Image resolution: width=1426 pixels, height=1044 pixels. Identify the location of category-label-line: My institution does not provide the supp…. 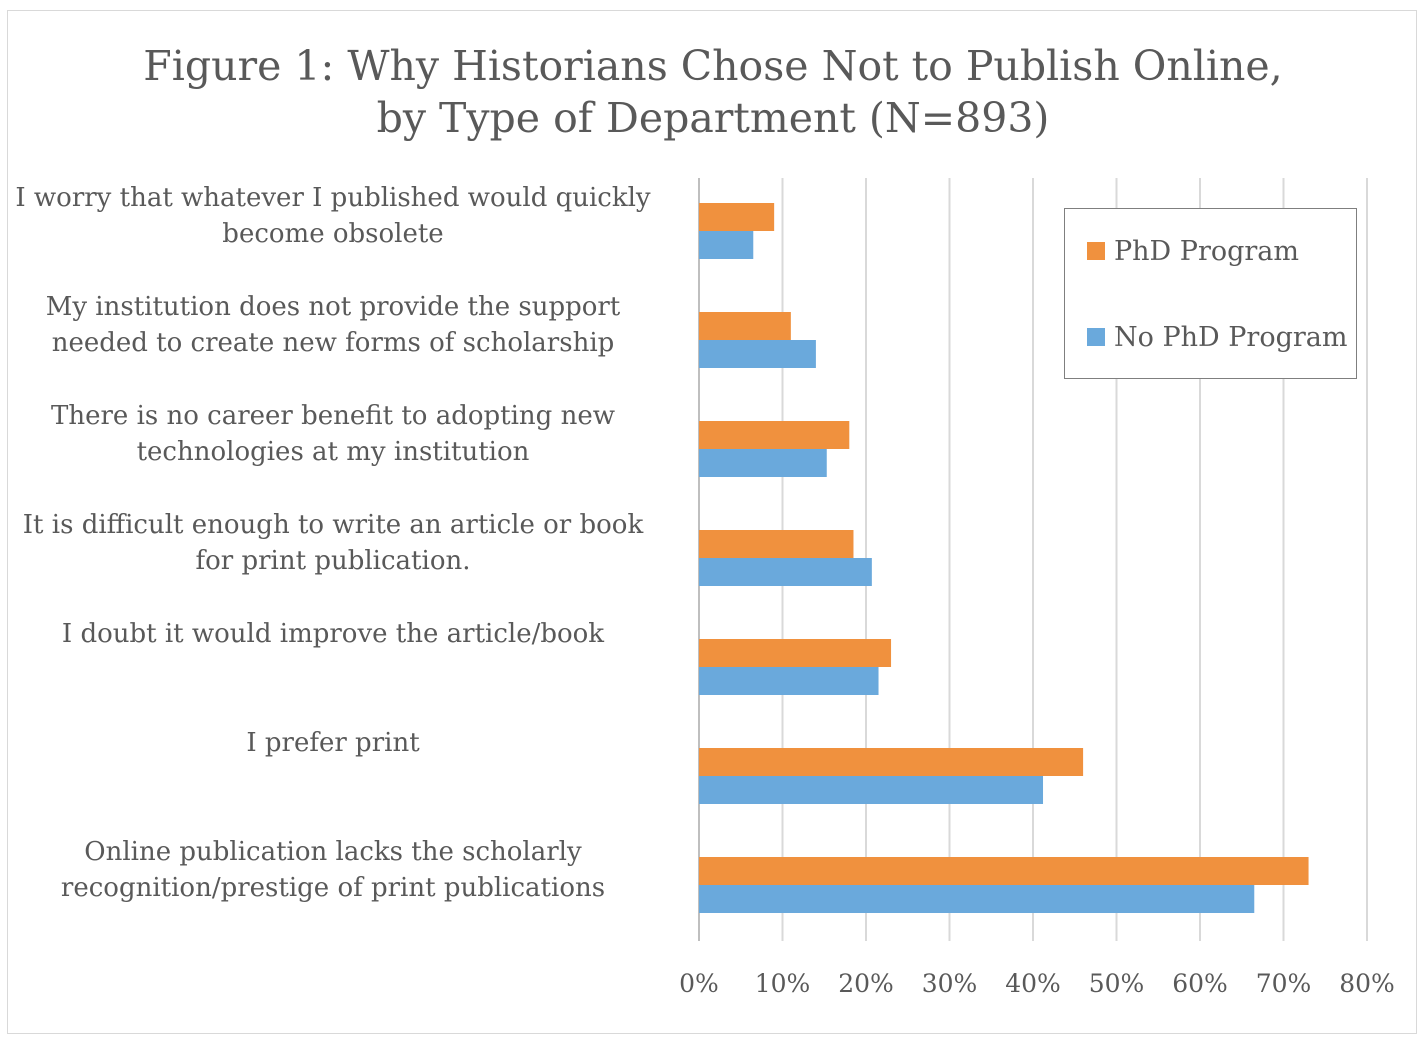
(333, 307).